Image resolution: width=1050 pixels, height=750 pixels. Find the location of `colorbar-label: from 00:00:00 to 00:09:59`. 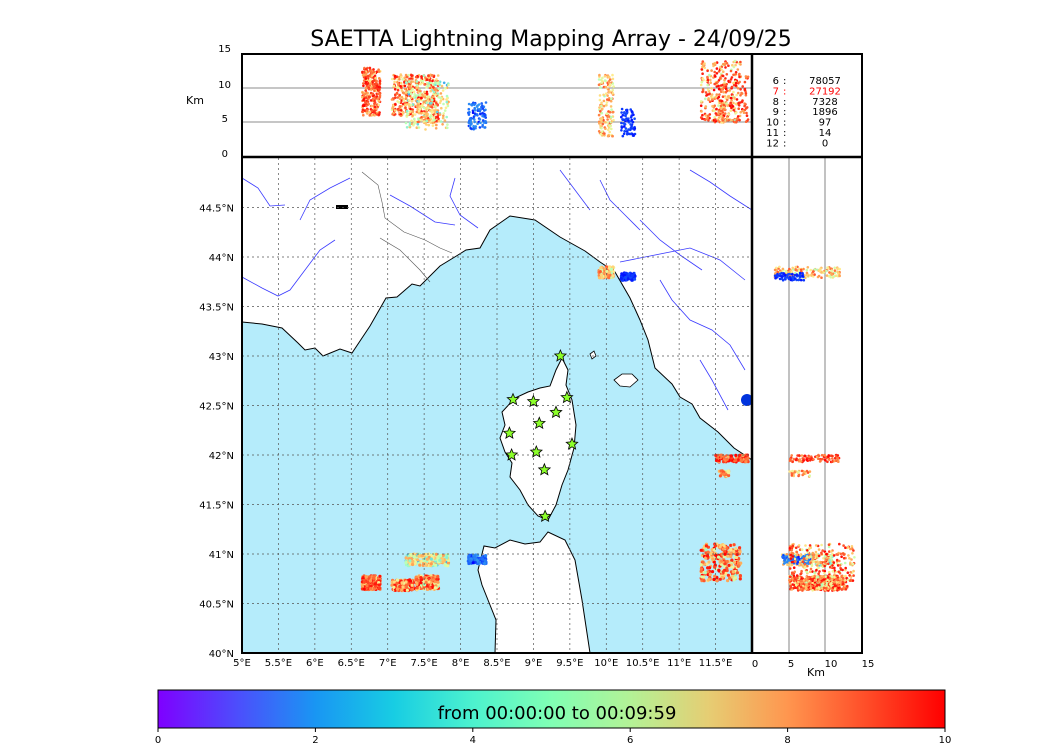

colorbar-label: from 00:00:00 to 00:09:59 is located at coordinates (557, 713).